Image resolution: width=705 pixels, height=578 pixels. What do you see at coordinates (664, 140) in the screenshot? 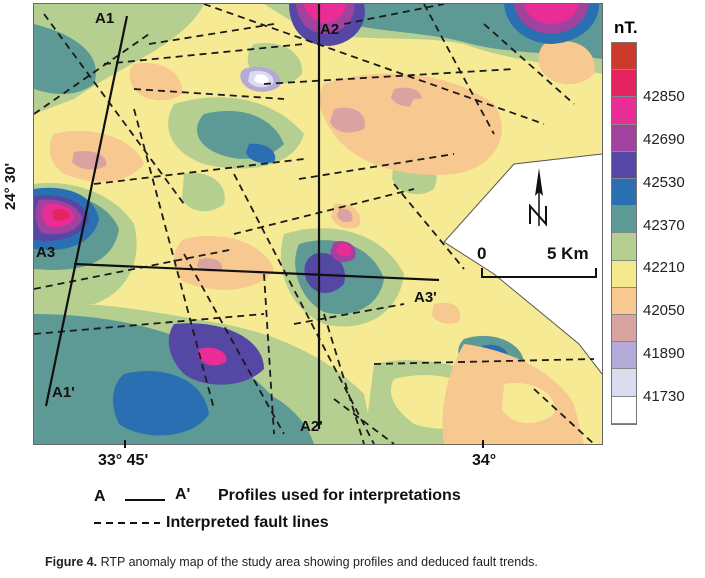
I see `legend-value-label: 42690` at bounding box center [664, 140].